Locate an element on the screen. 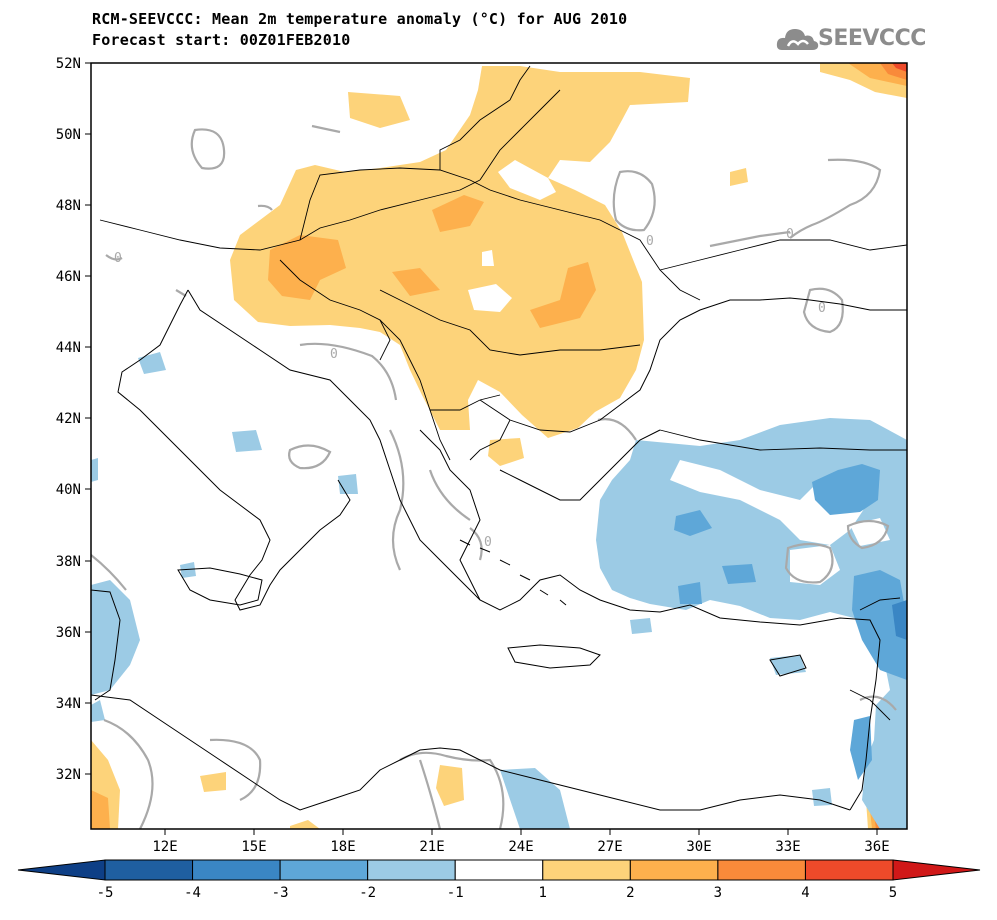 The width and height of the screenshot is (997, 920). longitude-label: 30E is located at coordinates (698, 847).